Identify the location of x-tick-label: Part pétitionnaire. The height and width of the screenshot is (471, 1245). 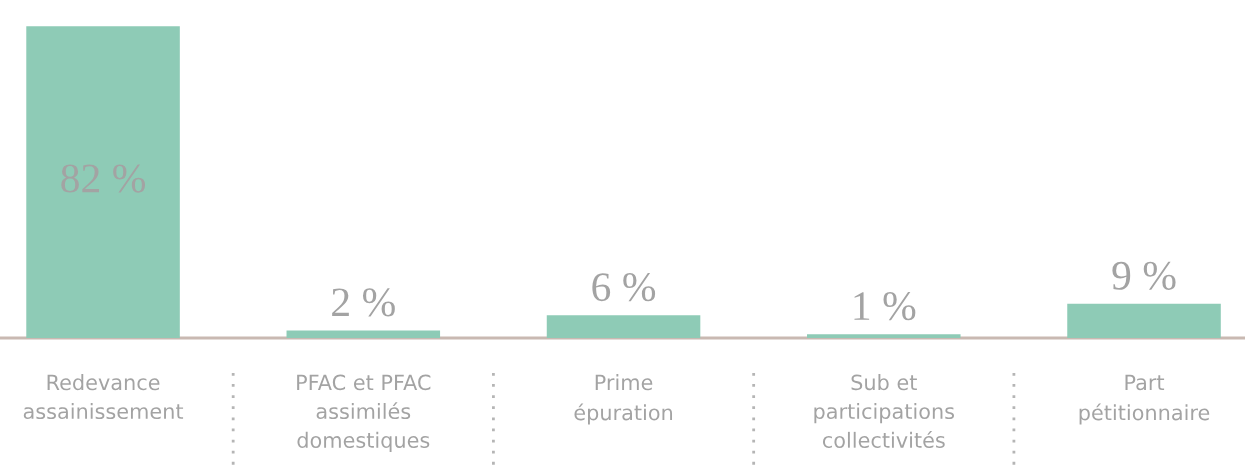
(1144, 399).